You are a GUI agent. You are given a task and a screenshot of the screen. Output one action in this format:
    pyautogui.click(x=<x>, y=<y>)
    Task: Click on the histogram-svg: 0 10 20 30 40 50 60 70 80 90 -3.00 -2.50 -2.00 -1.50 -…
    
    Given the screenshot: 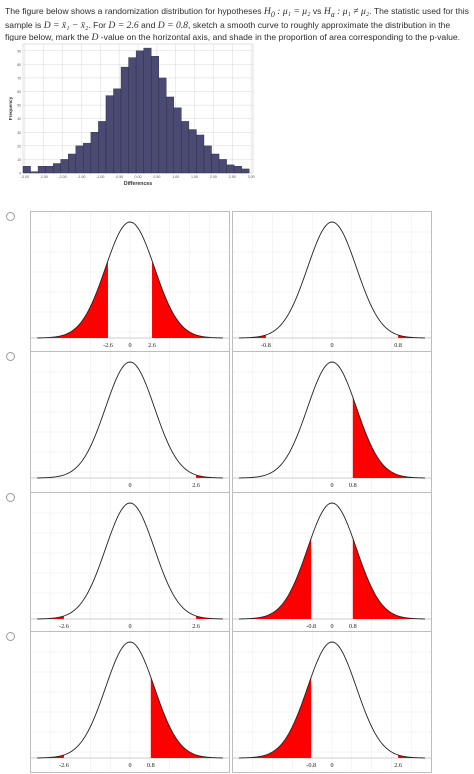 What is the action you would take?
    pyautogui.click(x=131, y=115)
    